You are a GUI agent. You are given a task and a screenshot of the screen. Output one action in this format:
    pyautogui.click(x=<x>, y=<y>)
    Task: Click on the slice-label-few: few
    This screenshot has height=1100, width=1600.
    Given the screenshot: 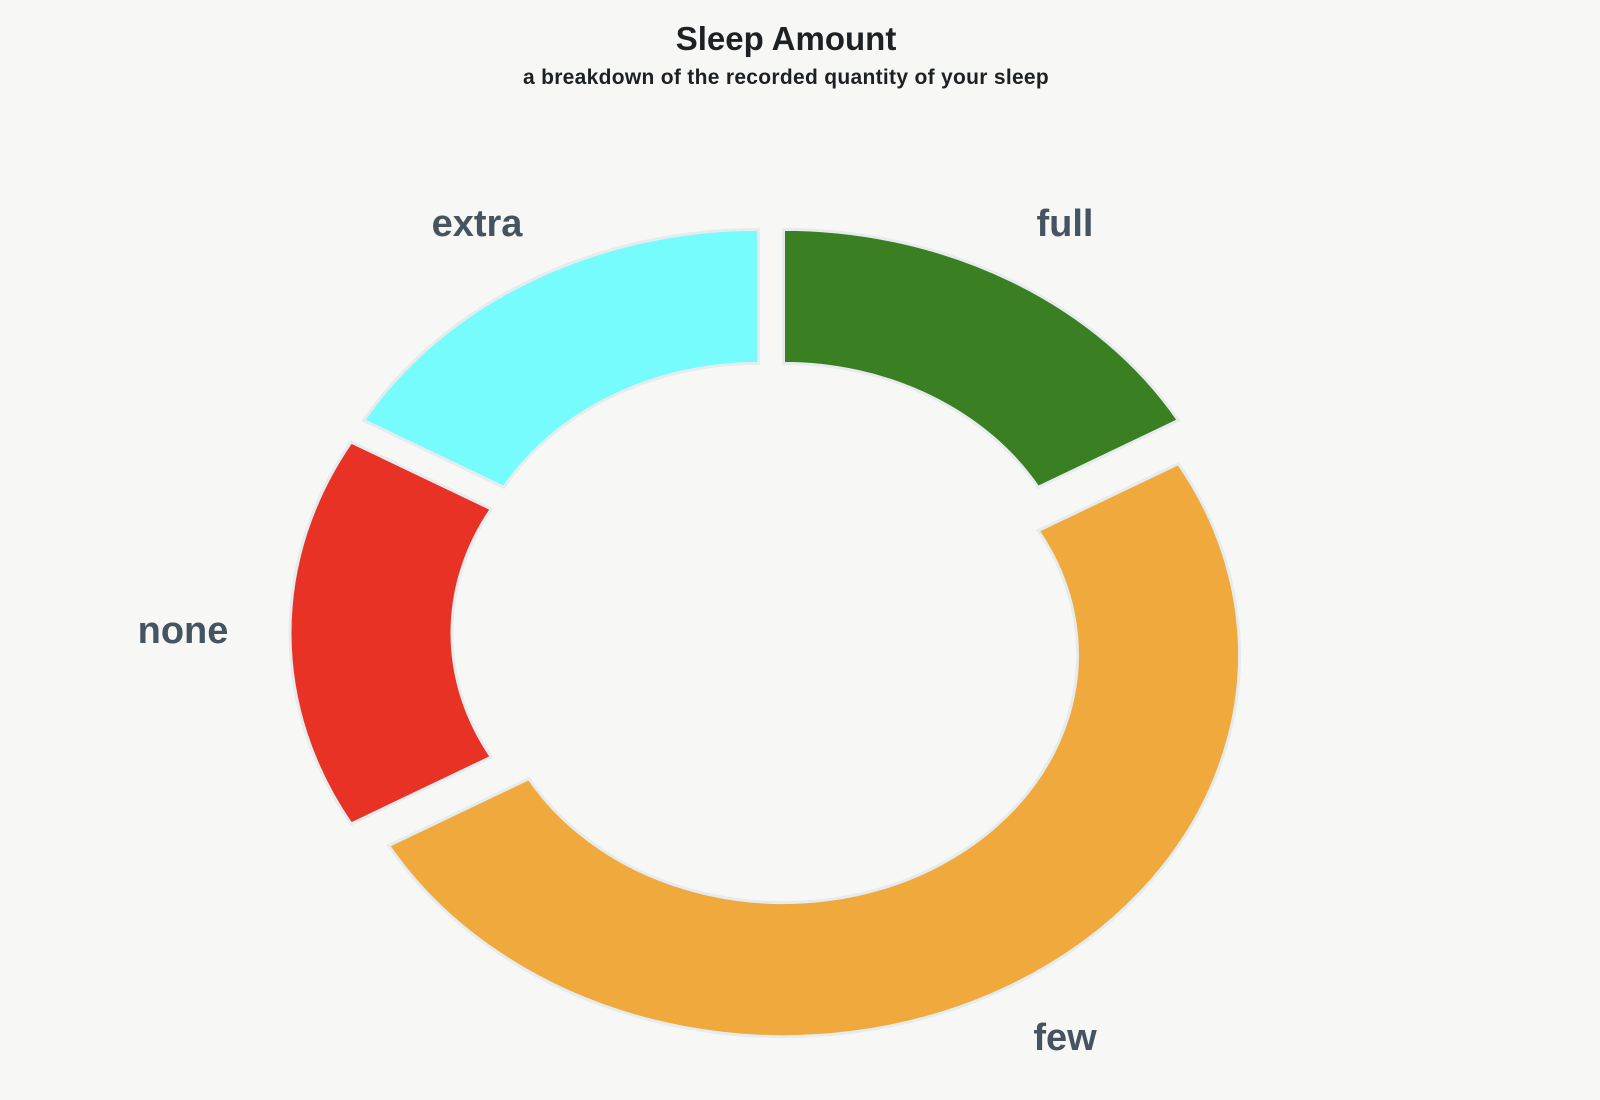 What is the action you would take?
    pyautogui.click(x=1065, y=1038)
    